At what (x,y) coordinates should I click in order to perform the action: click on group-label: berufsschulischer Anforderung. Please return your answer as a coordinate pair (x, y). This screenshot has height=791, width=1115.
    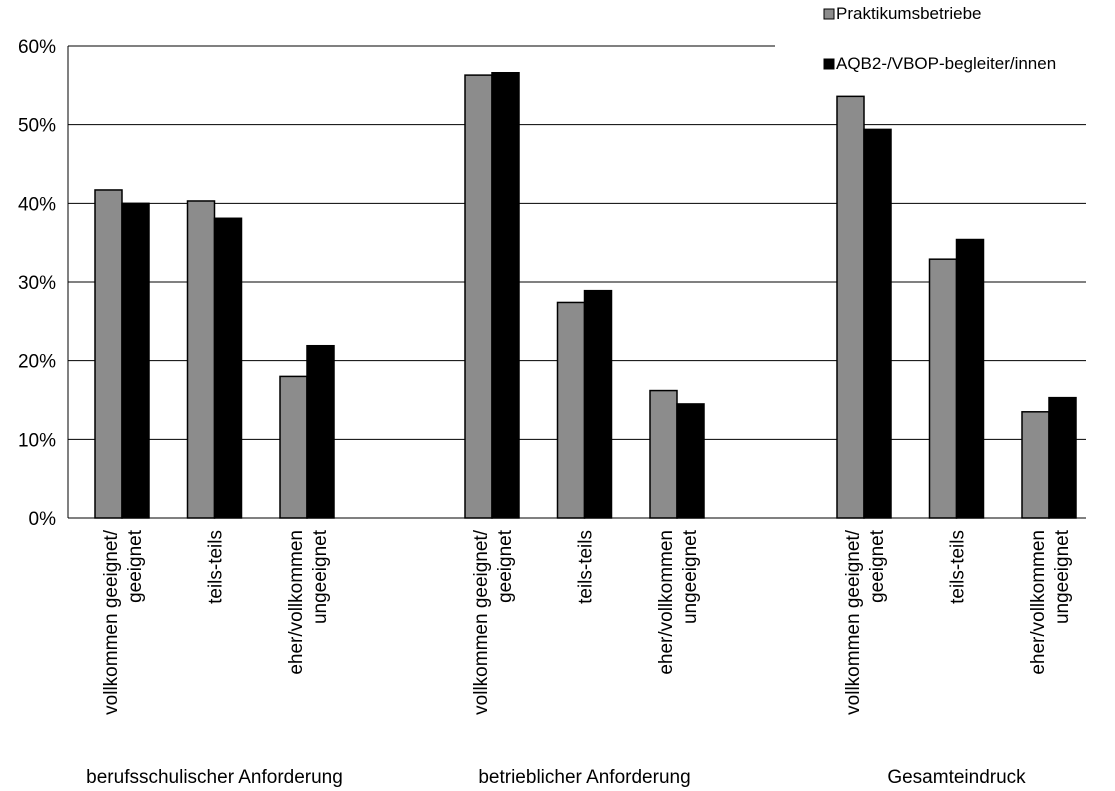
    Looking at the image, I should click on (214, 777).